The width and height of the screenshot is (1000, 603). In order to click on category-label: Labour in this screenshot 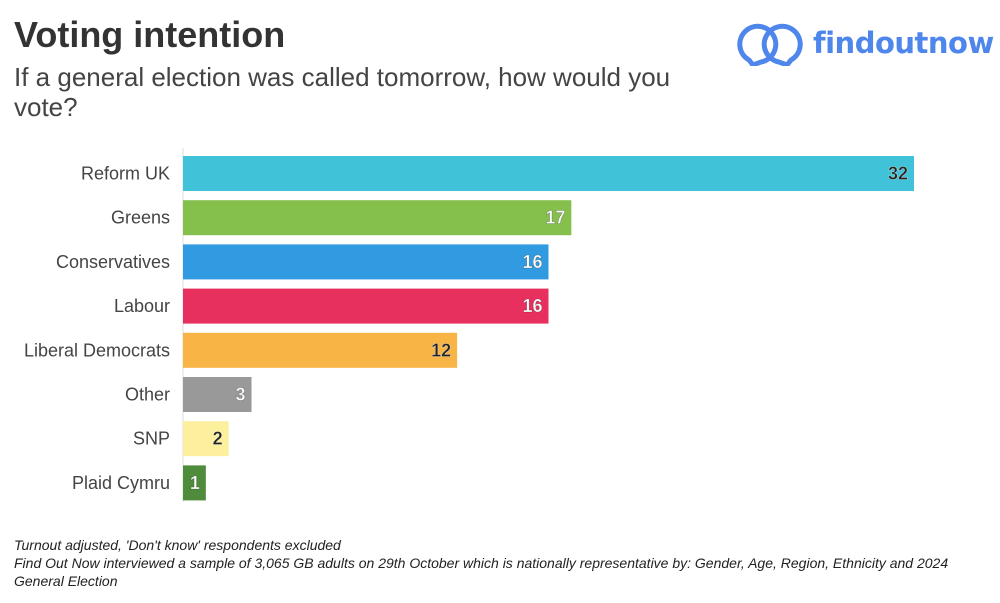, I will do `click(142, 306)`.